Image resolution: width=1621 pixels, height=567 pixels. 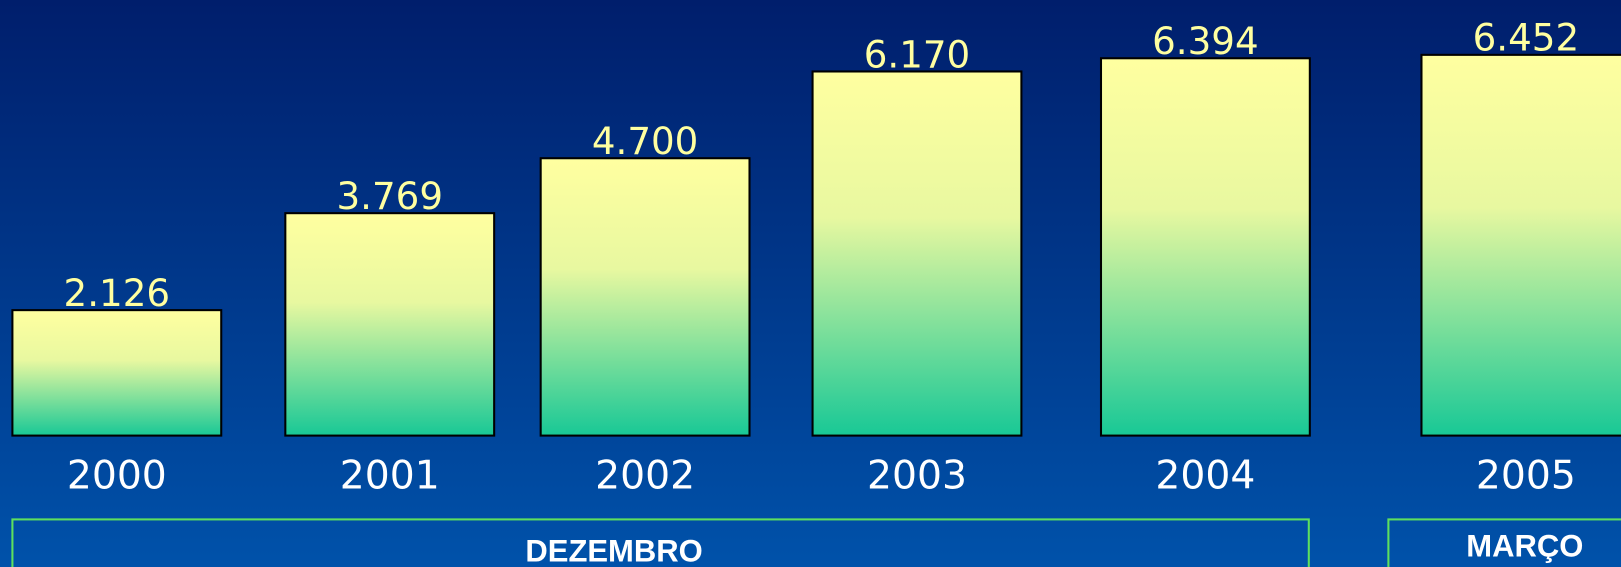 What do you see at coordinates (1526, 38) in the screenshot?
I see `value-label: 6.452` at bounding box center [1526, 38].